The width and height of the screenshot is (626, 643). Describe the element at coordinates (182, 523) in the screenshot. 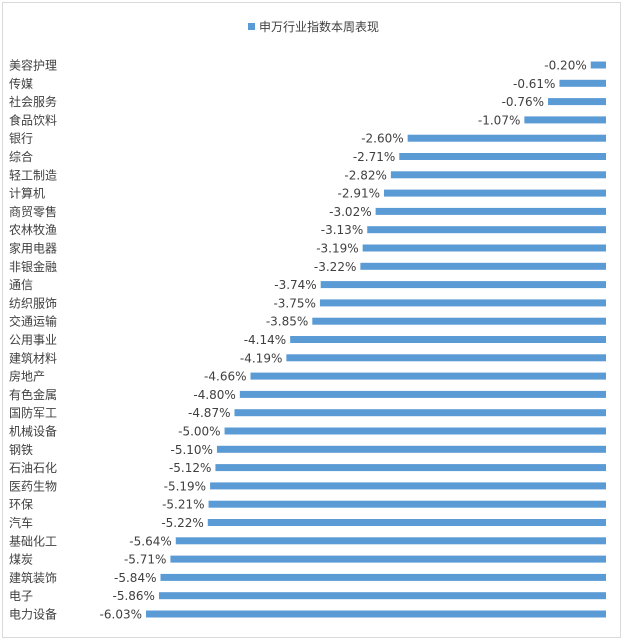

I see `data-label: -5.22%` at that location.